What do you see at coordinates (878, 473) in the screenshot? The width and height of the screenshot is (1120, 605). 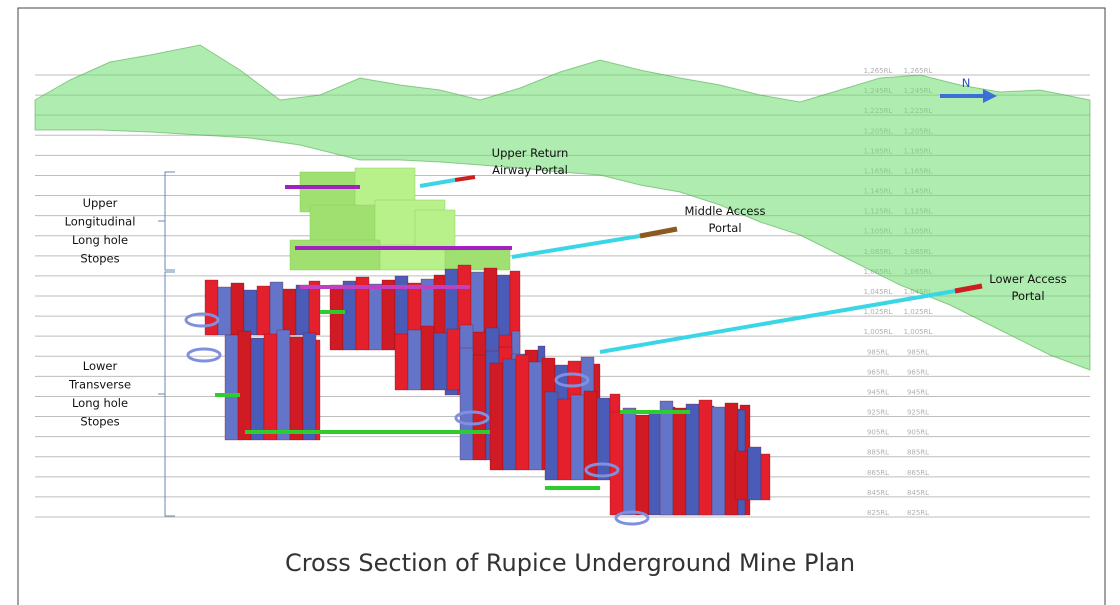 I see `level-label: 865RL` at bounding box center [878, 473].